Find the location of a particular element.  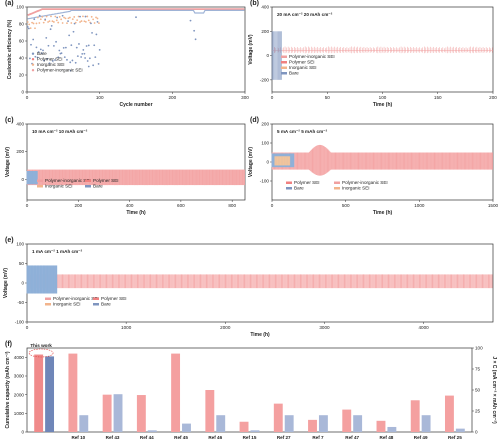

y-tick-label: 50 is located at coordinates (22, 263).